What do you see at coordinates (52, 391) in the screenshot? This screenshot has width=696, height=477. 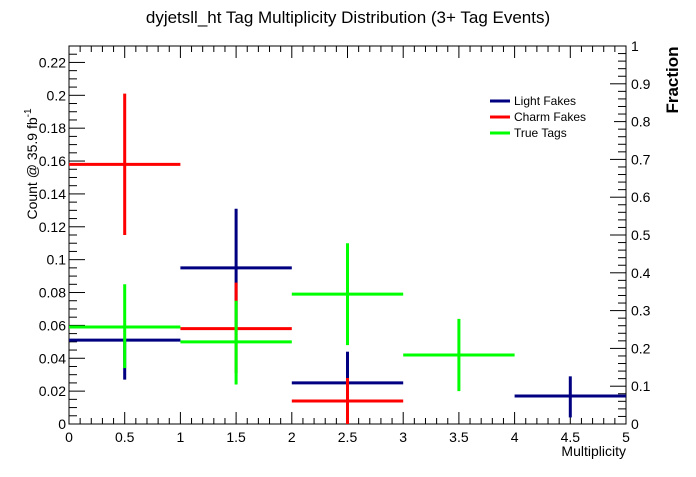 I see `y-tick-label: 0.02` at bounding box center [52, 391].